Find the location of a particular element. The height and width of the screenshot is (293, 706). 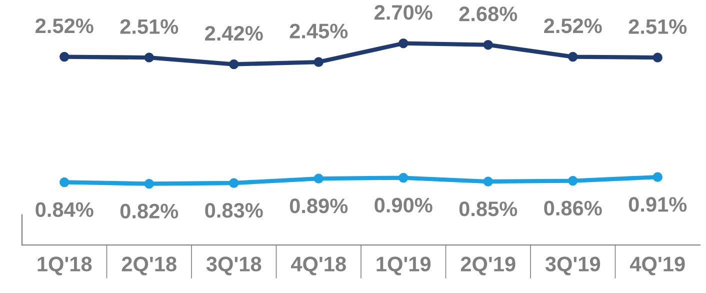

data-label: 2.70% is located at coordinates (403, 12).